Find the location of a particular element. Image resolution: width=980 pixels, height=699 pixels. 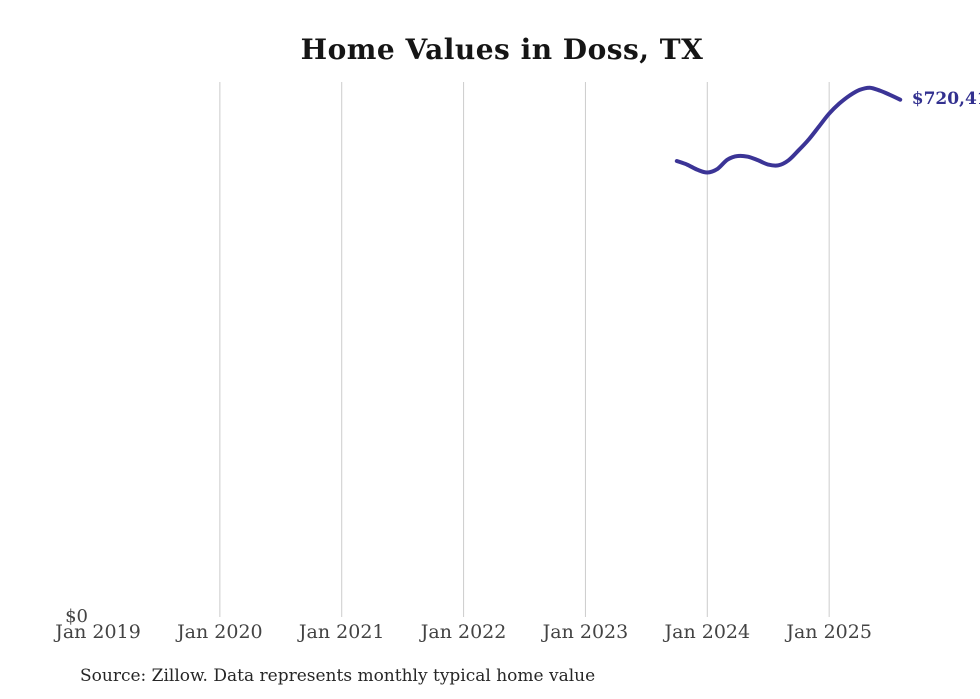

x-tick-label: Jan 2021 is located at coordinates (341, 632).